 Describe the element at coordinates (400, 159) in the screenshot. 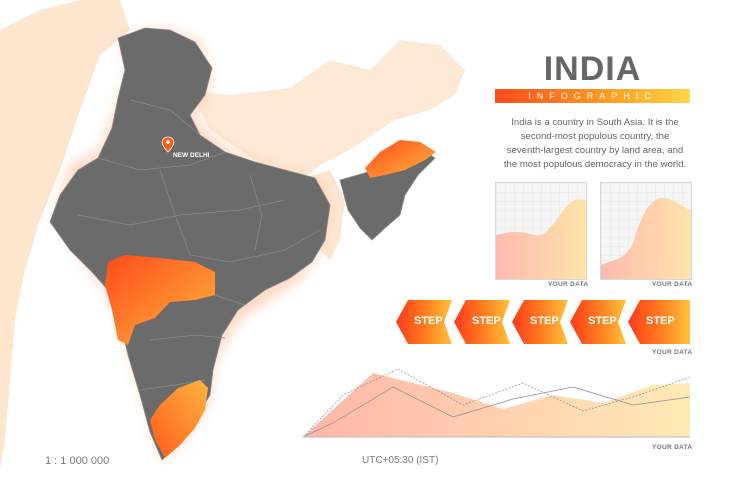

I see `highlight-state-arunachal` at that location.